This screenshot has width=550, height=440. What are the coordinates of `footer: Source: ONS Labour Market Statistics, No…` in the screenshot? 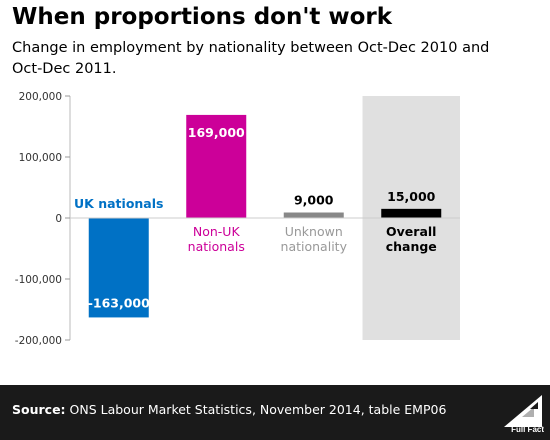 It's located at (275, 412).